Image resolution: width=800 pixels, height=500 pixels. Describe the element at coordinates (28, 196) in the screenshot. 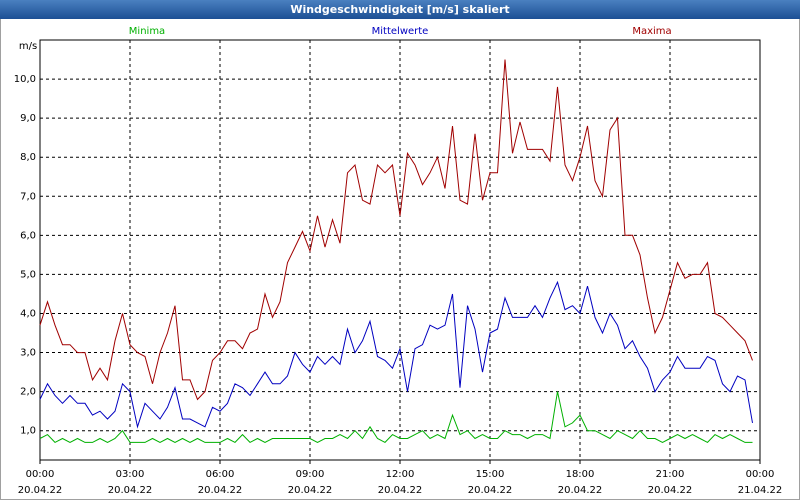

I see `y-tick-label: 7,0` at that location.